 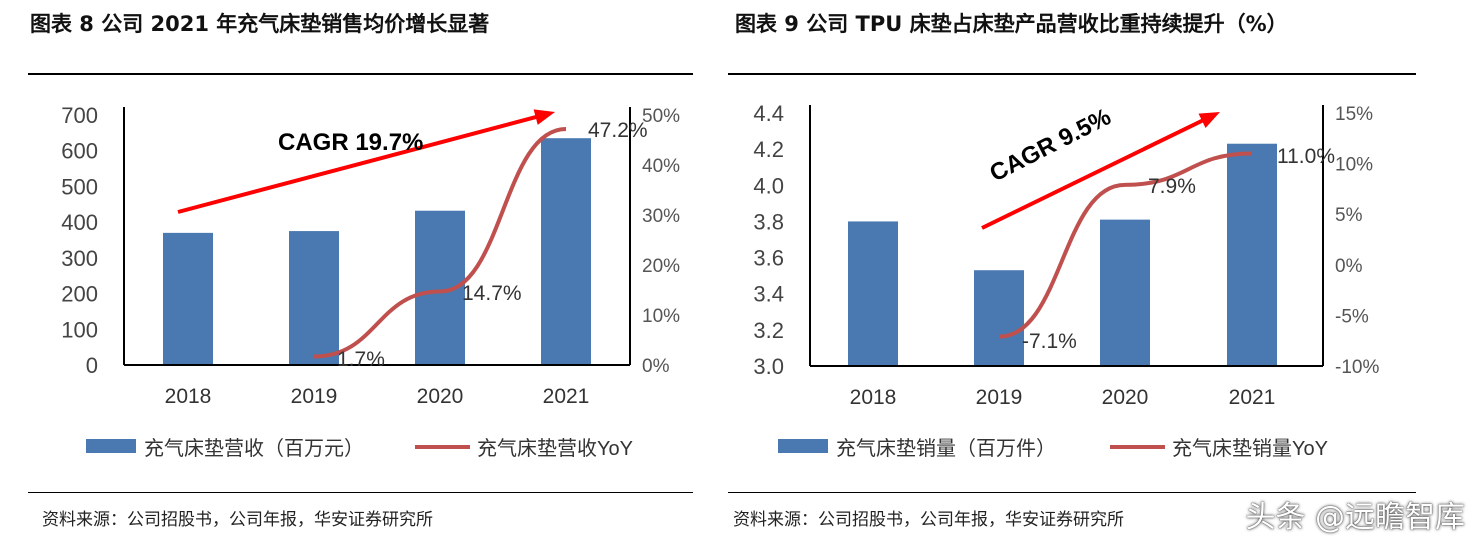 What do you see at coordinates (1306, 156) in the screenshot?
I see `data-label: 11.0%` at bounding box center [1306, 156].